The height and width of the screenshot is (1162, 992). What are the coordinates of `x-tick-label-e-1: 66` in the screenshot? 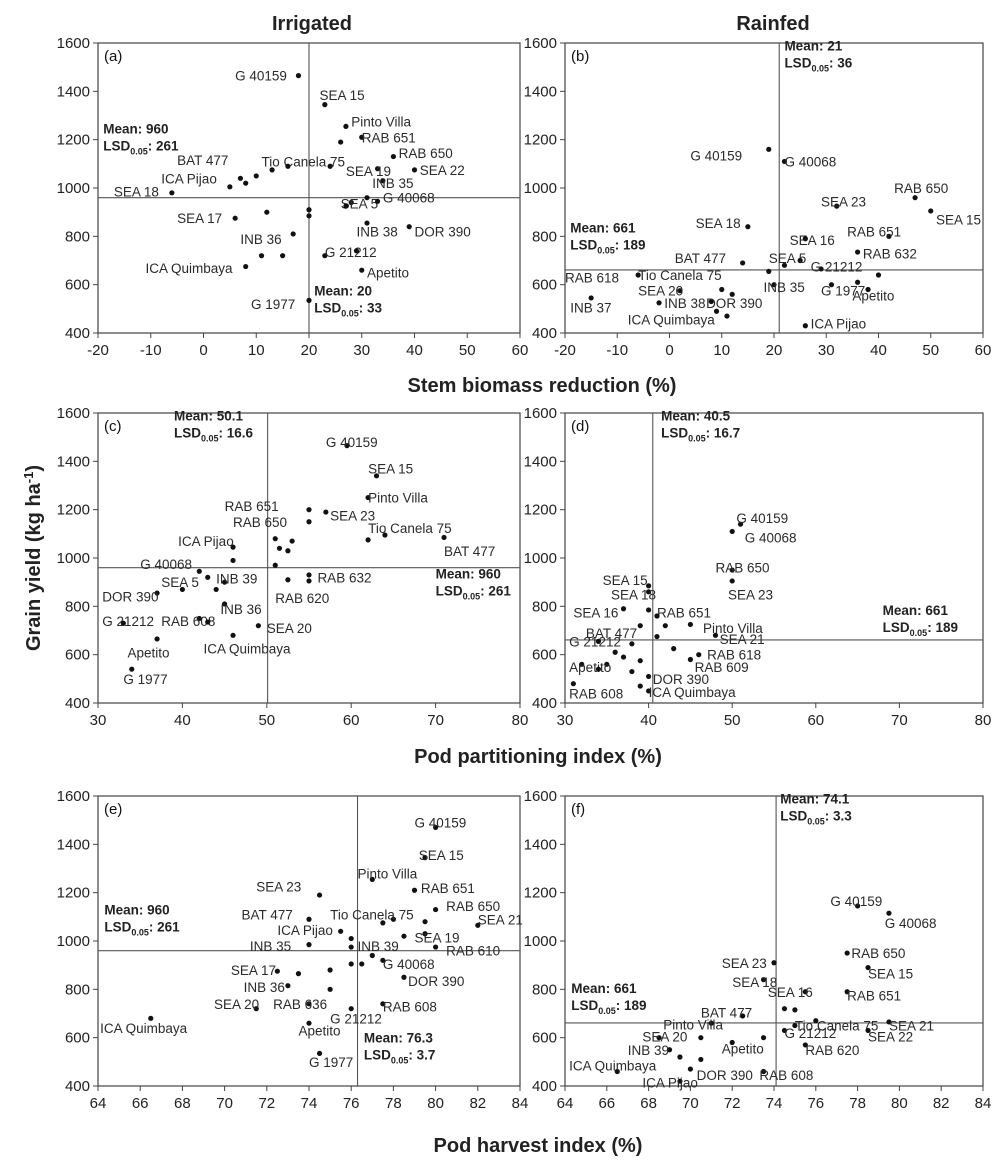 It's located at (140, 1103).